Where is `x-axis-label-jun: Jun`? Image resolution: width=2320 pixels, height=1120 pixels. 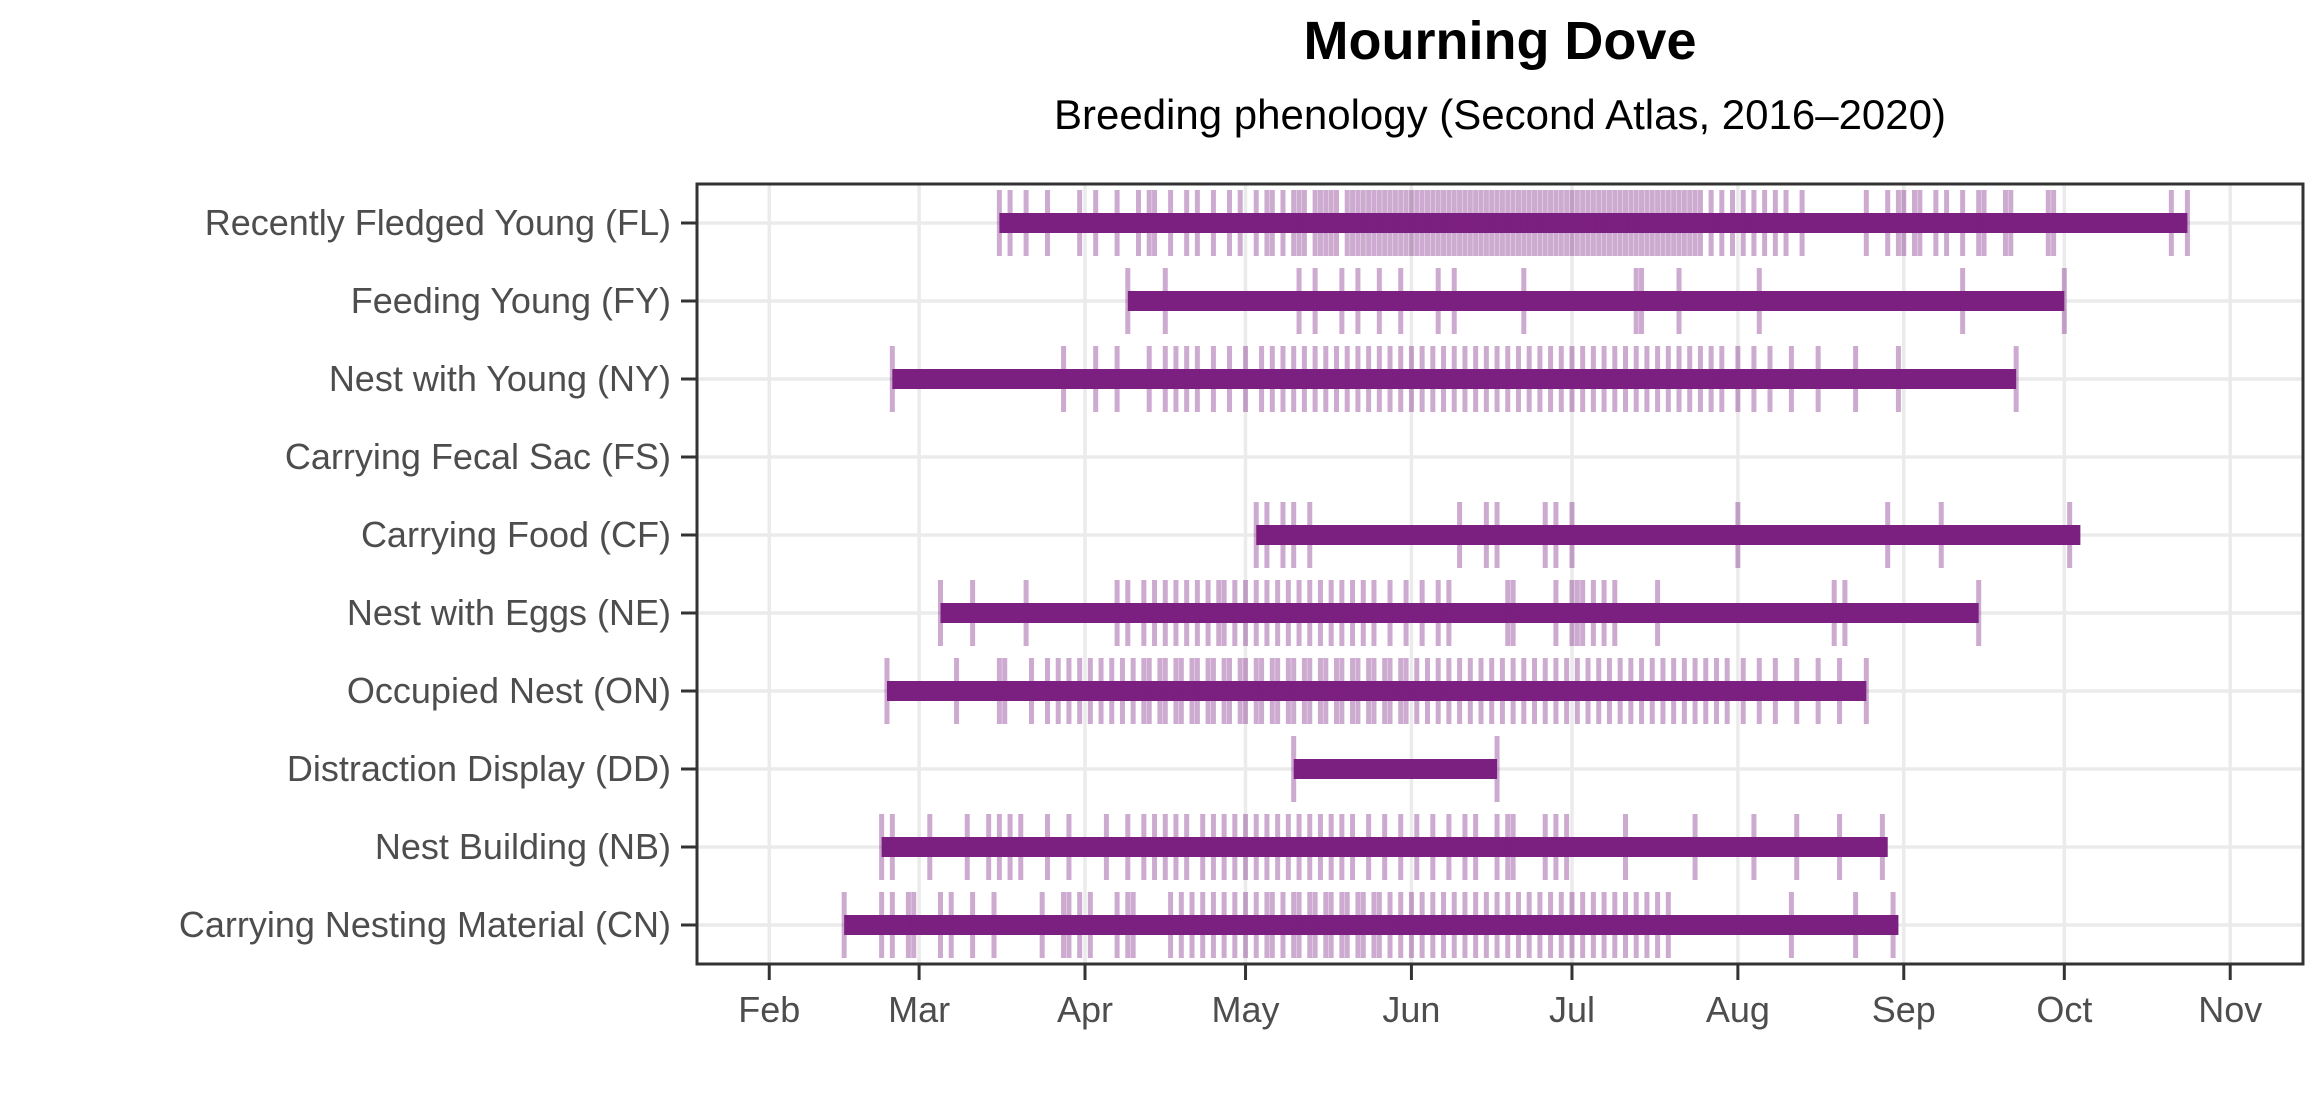
x-axis-label-jun: Jun is located at coordinates (1411, 1009).